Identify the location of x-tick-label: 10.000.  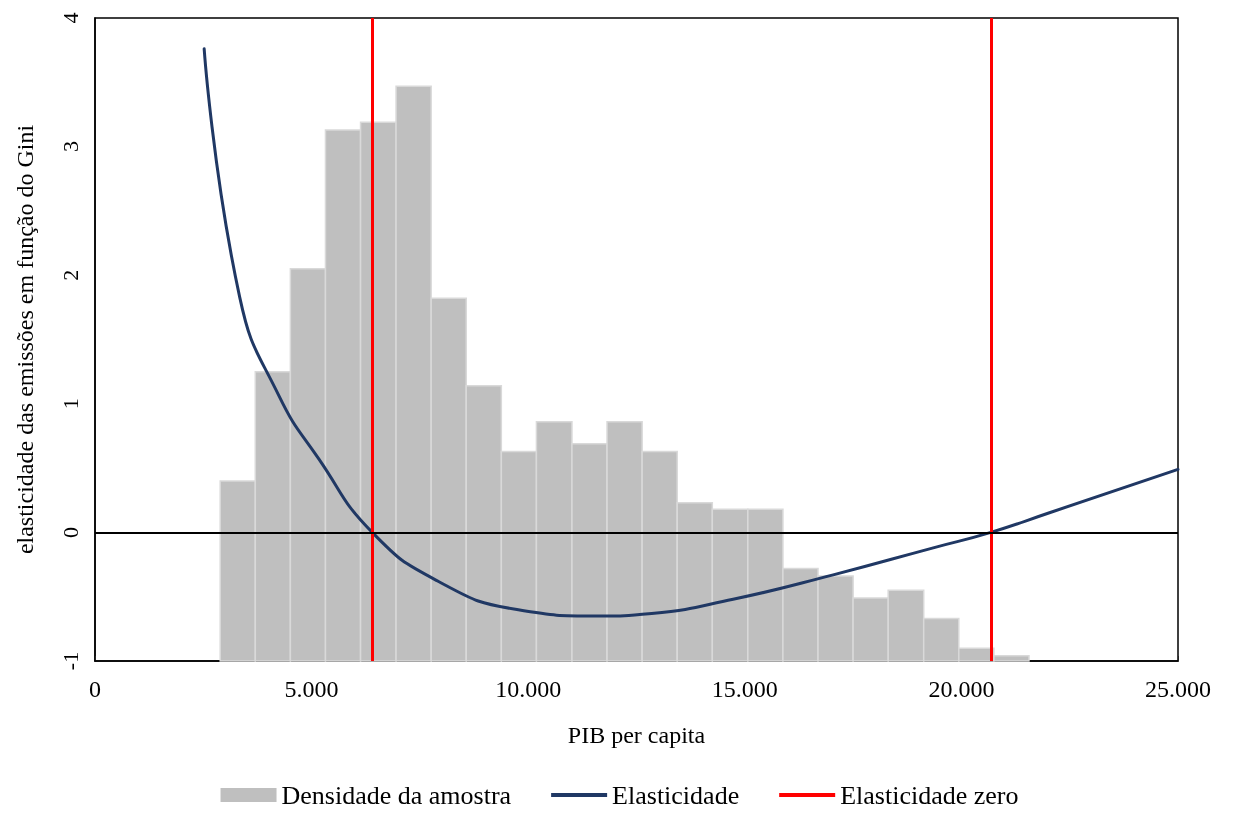
(528, 689).